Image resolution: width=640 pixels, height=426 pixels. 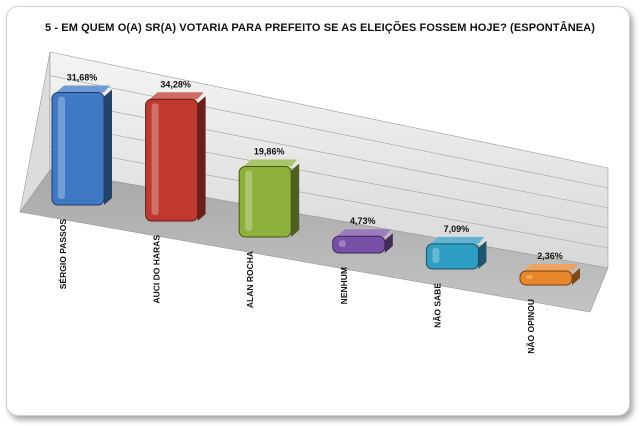 I want to click on value-label: 7,09%, so click(x=457, y=229).